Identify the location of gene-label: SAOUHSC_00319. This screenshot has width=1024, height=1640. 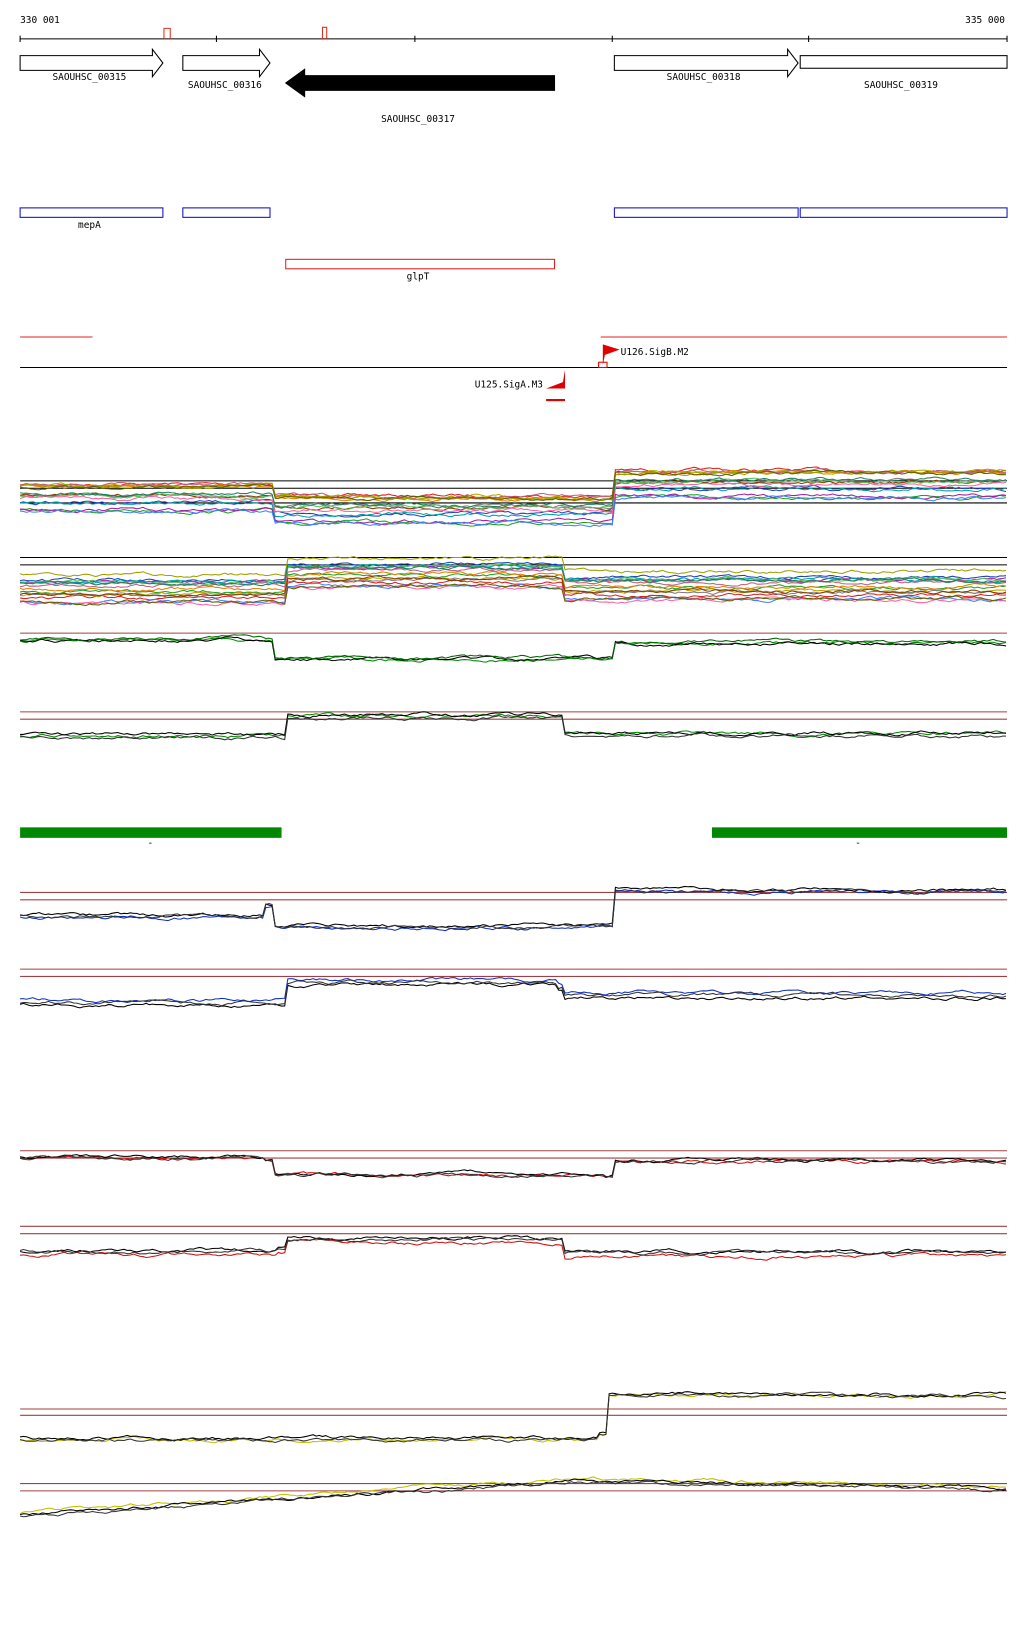
(901, 85).